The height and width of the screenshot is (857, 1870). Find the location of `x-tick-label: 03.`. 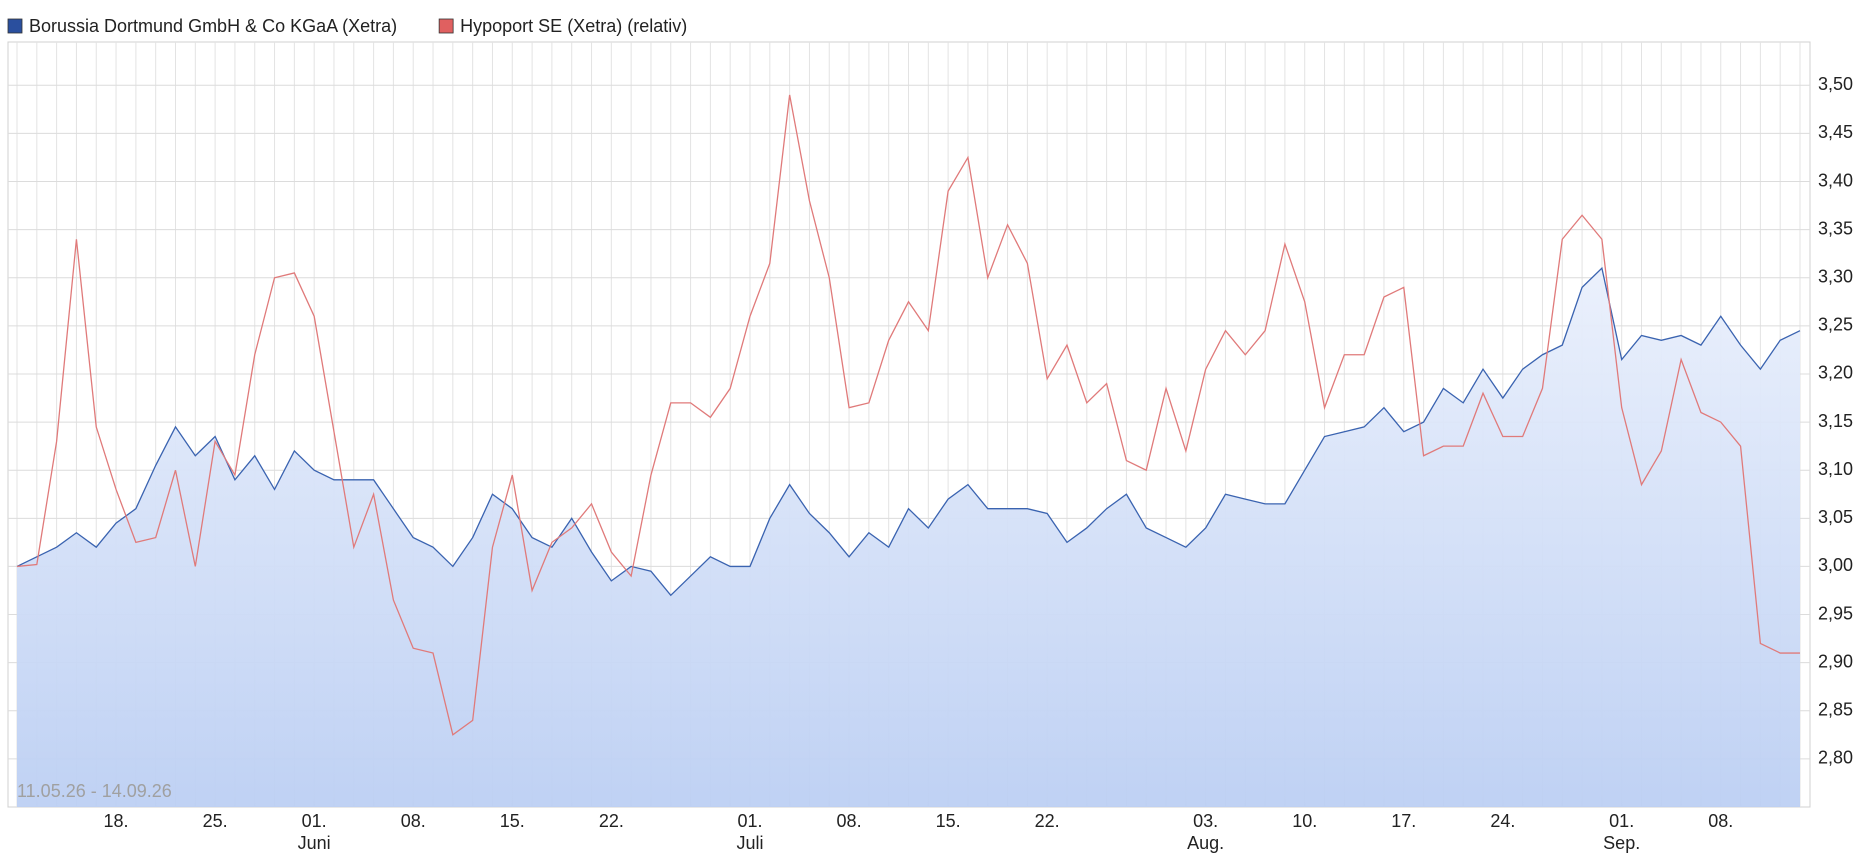

x-tick-label: 03. is located at coordinates (1205, 821).